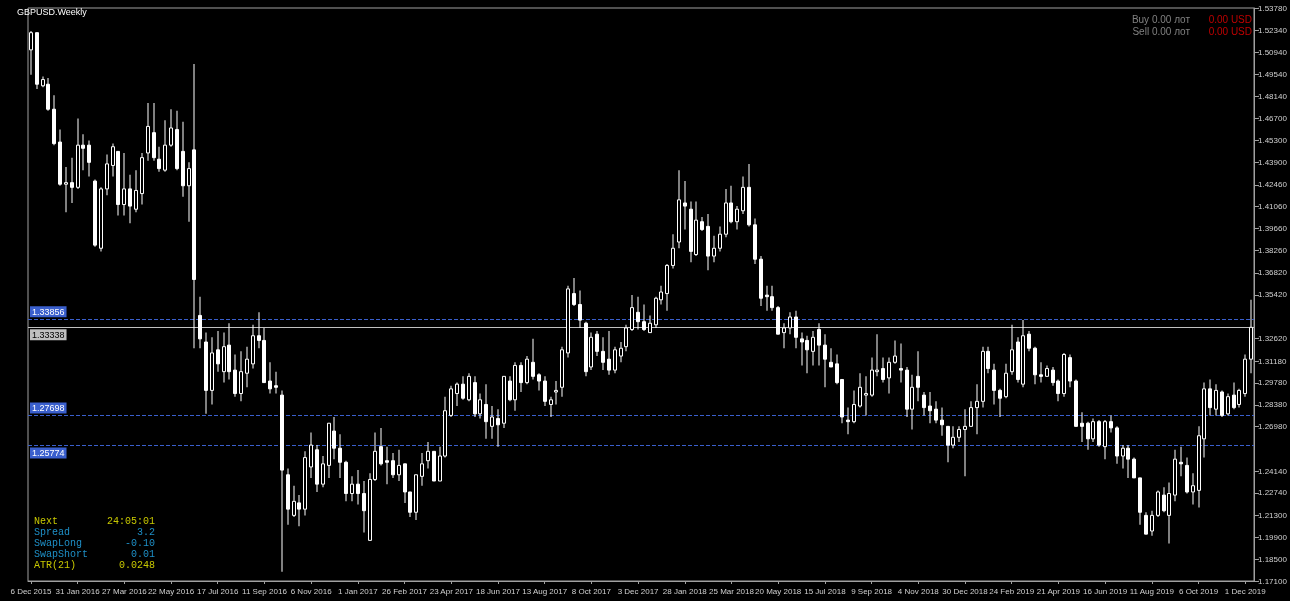 This screenshot has width=1290, height=601. Describe the element at coordinates (451, 591) in the screenshot. I see `x-tick-label: 23 Apr 2017` at that location.